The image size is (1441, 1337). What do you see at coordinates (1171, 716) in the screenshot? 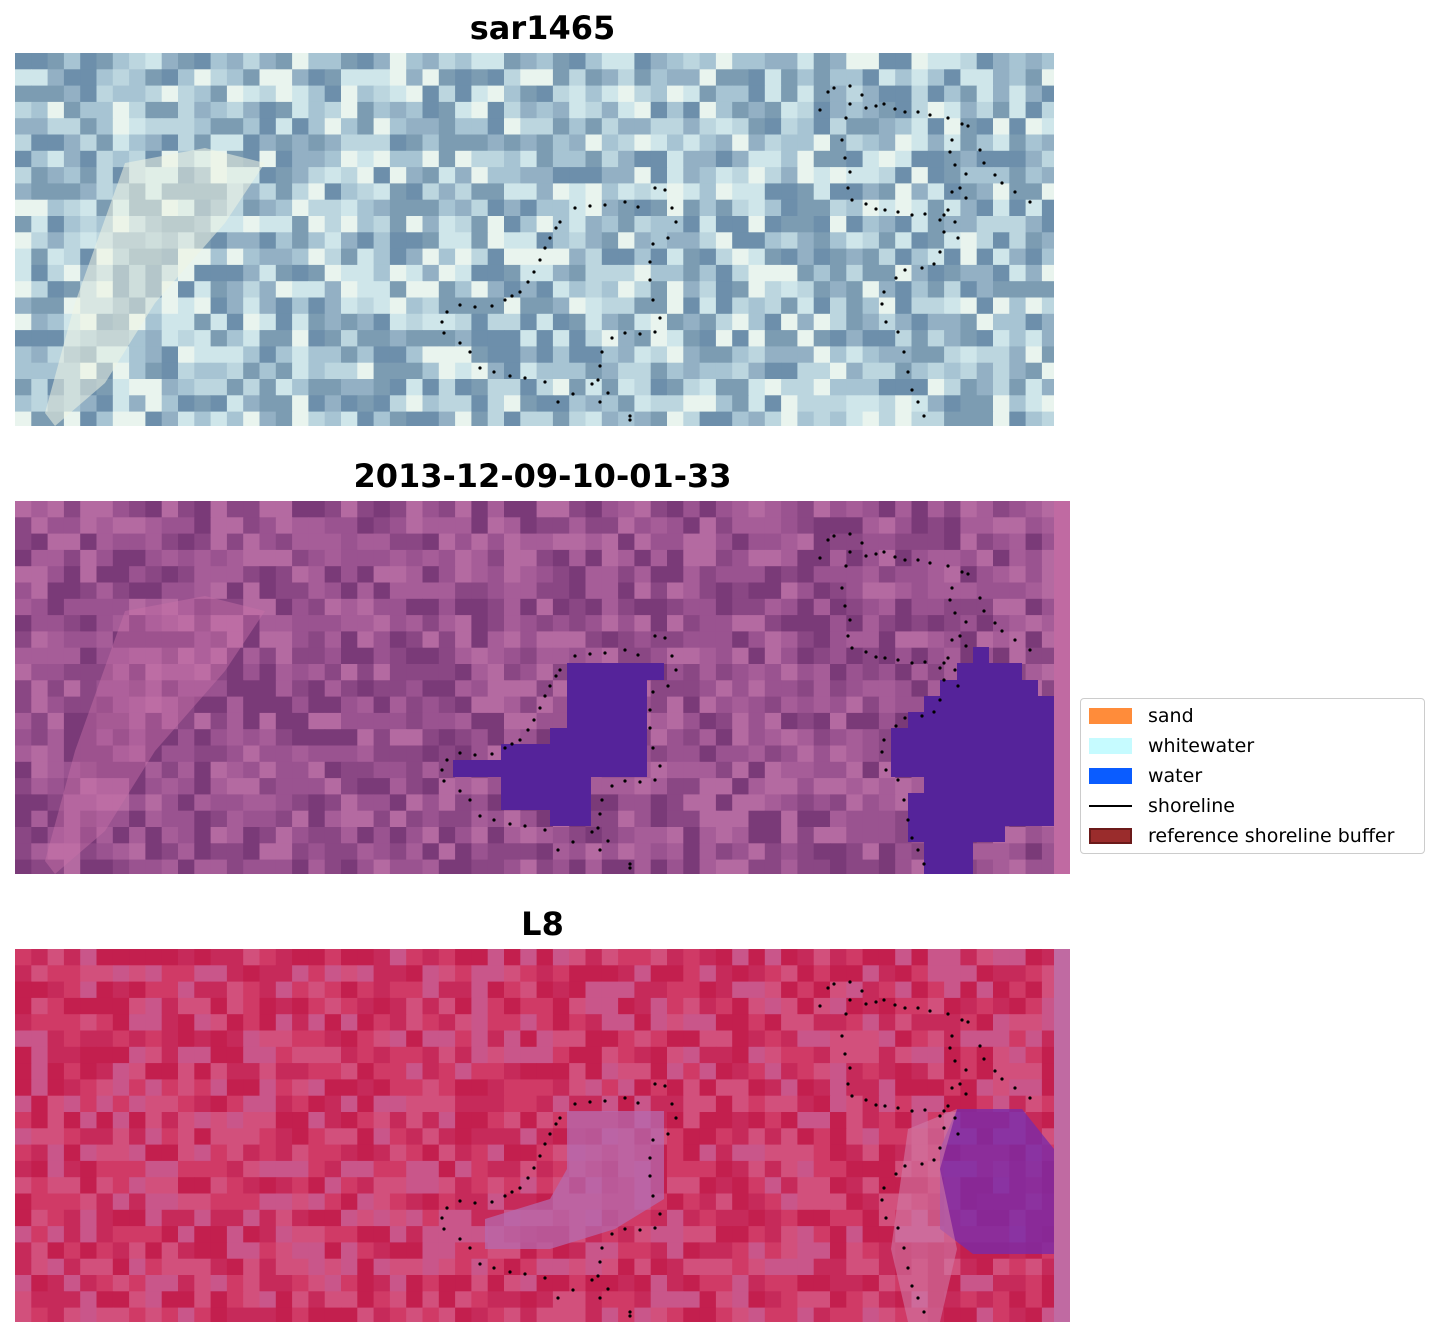
I see `legend-label: sand` at bounding box center [1171, 716].